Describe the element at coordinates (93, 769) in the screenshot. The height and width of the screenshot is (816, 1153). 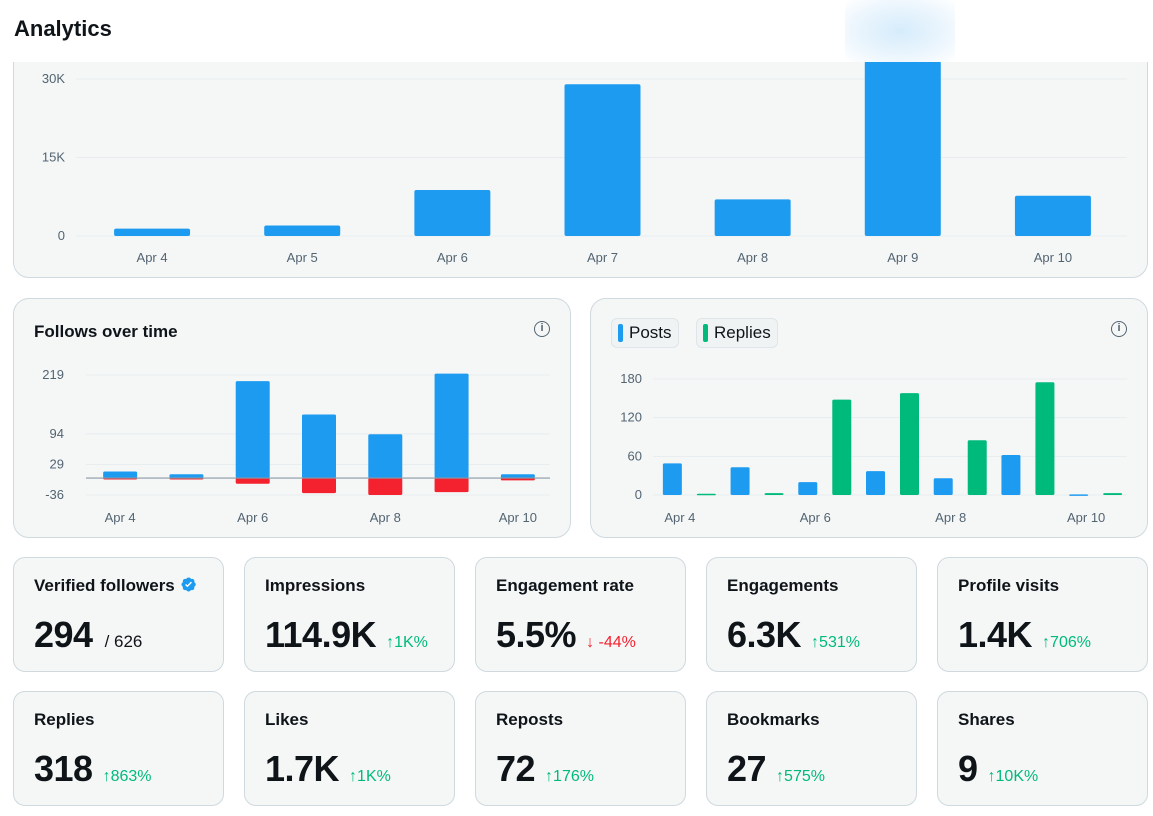
I see `stat-value-row: 318 ↑863%` at that location.